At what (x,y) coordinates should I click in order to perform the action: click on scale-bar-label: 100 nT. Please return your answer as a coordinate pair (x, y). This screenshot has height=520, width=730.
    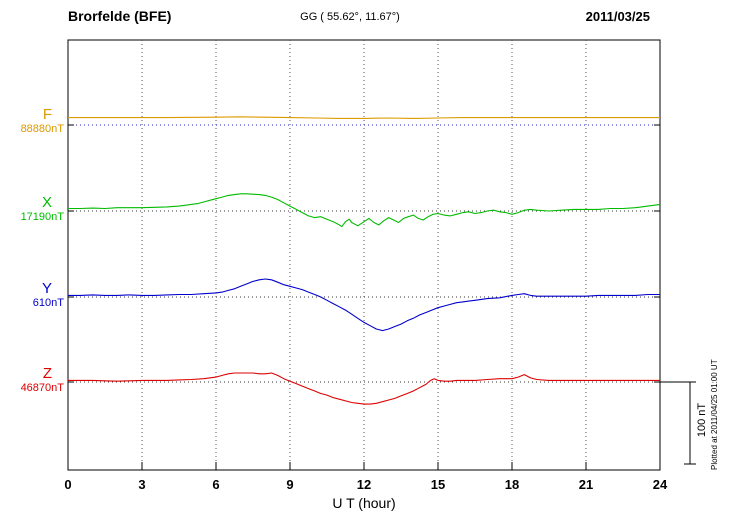
    Looking at the image, I should click on (702, 420).